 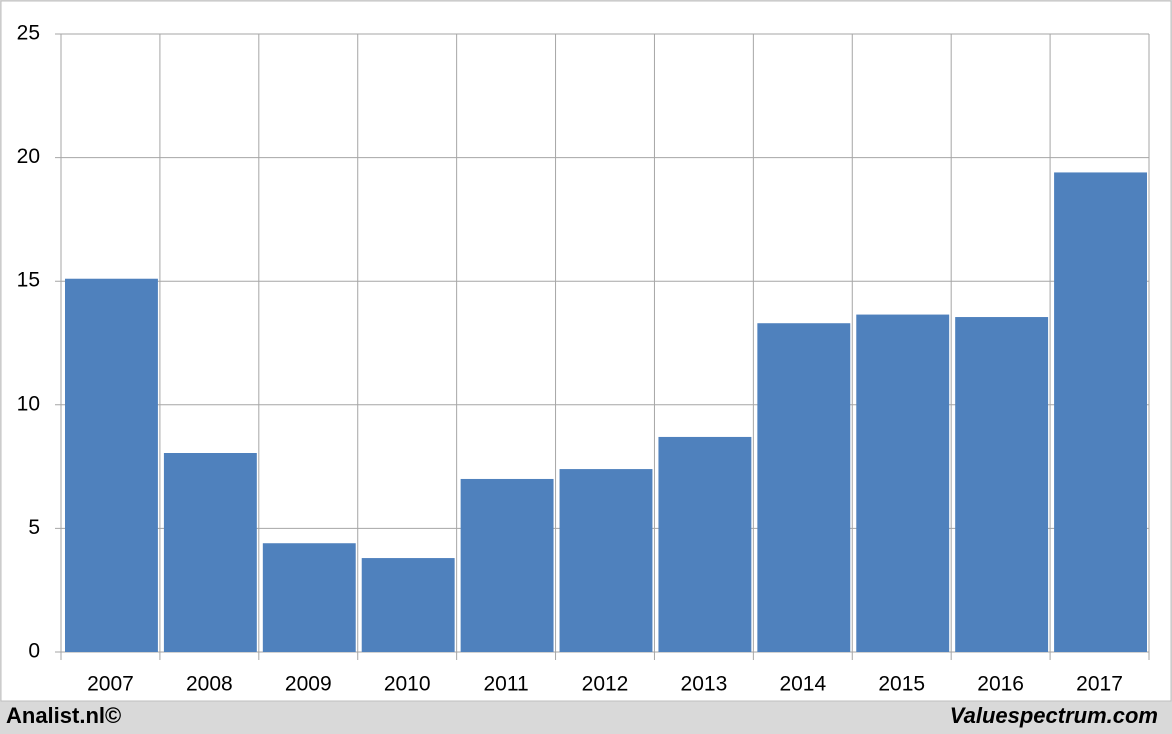 I want to click on x-tick-label: 2016, so click(x=1000, y=684).